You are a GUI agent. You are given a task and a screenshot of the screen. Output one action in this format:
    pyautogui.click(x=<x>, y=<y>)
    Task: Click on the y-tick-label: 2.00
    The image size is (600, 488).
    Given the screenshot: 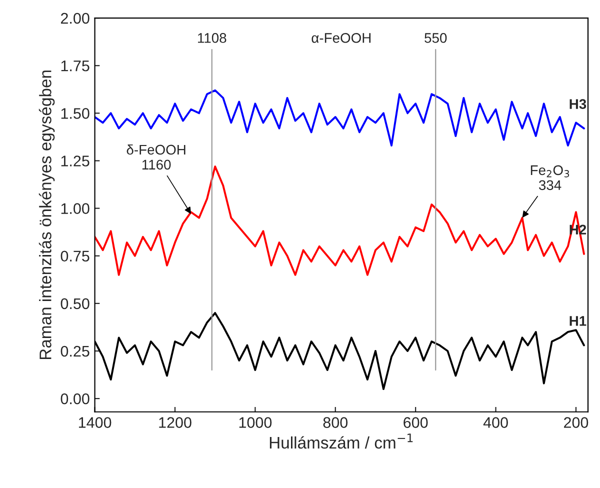 What is the action you would take?
    pyautogui.click(x=75, y=18)
    